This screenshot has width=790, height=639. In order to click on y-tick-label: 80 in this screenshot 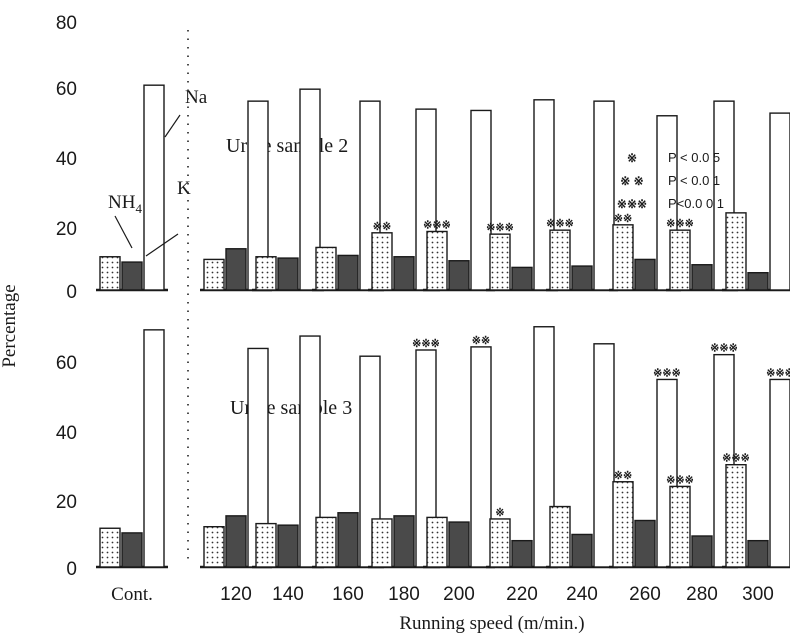, I will do `click(66, 23)`.